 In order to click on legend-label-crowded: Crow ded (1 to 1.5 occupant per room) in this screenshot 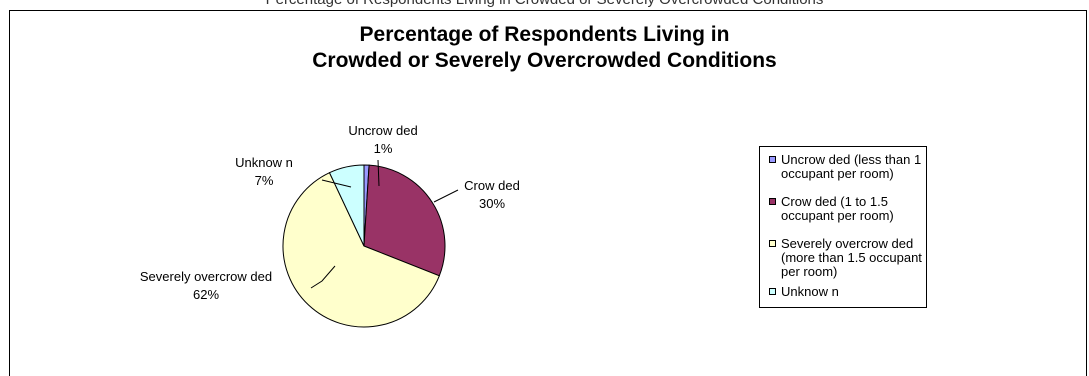, I will do `click(837, 208)`.